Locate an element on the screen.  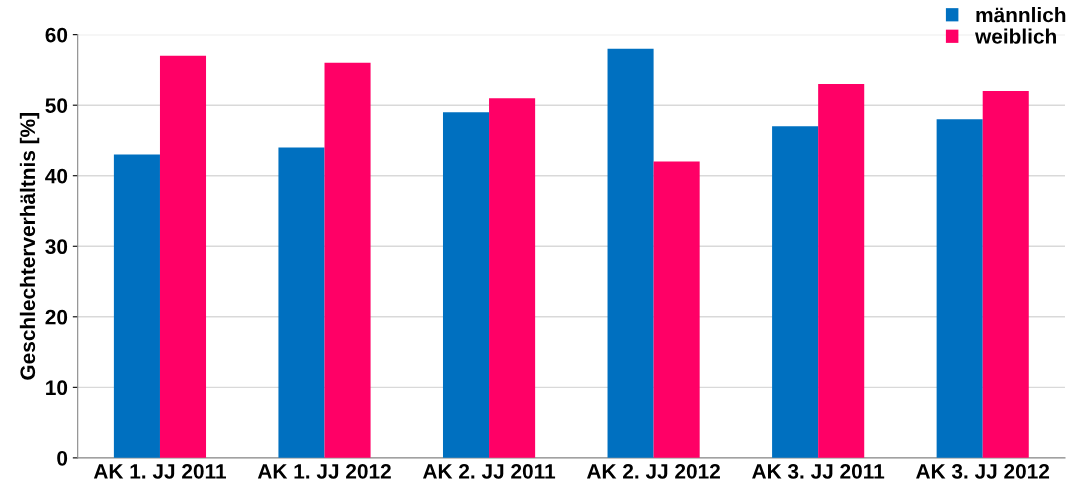
y-axis-title: Geschlechterverhältnis [%] is located at coordinates (29, 246).